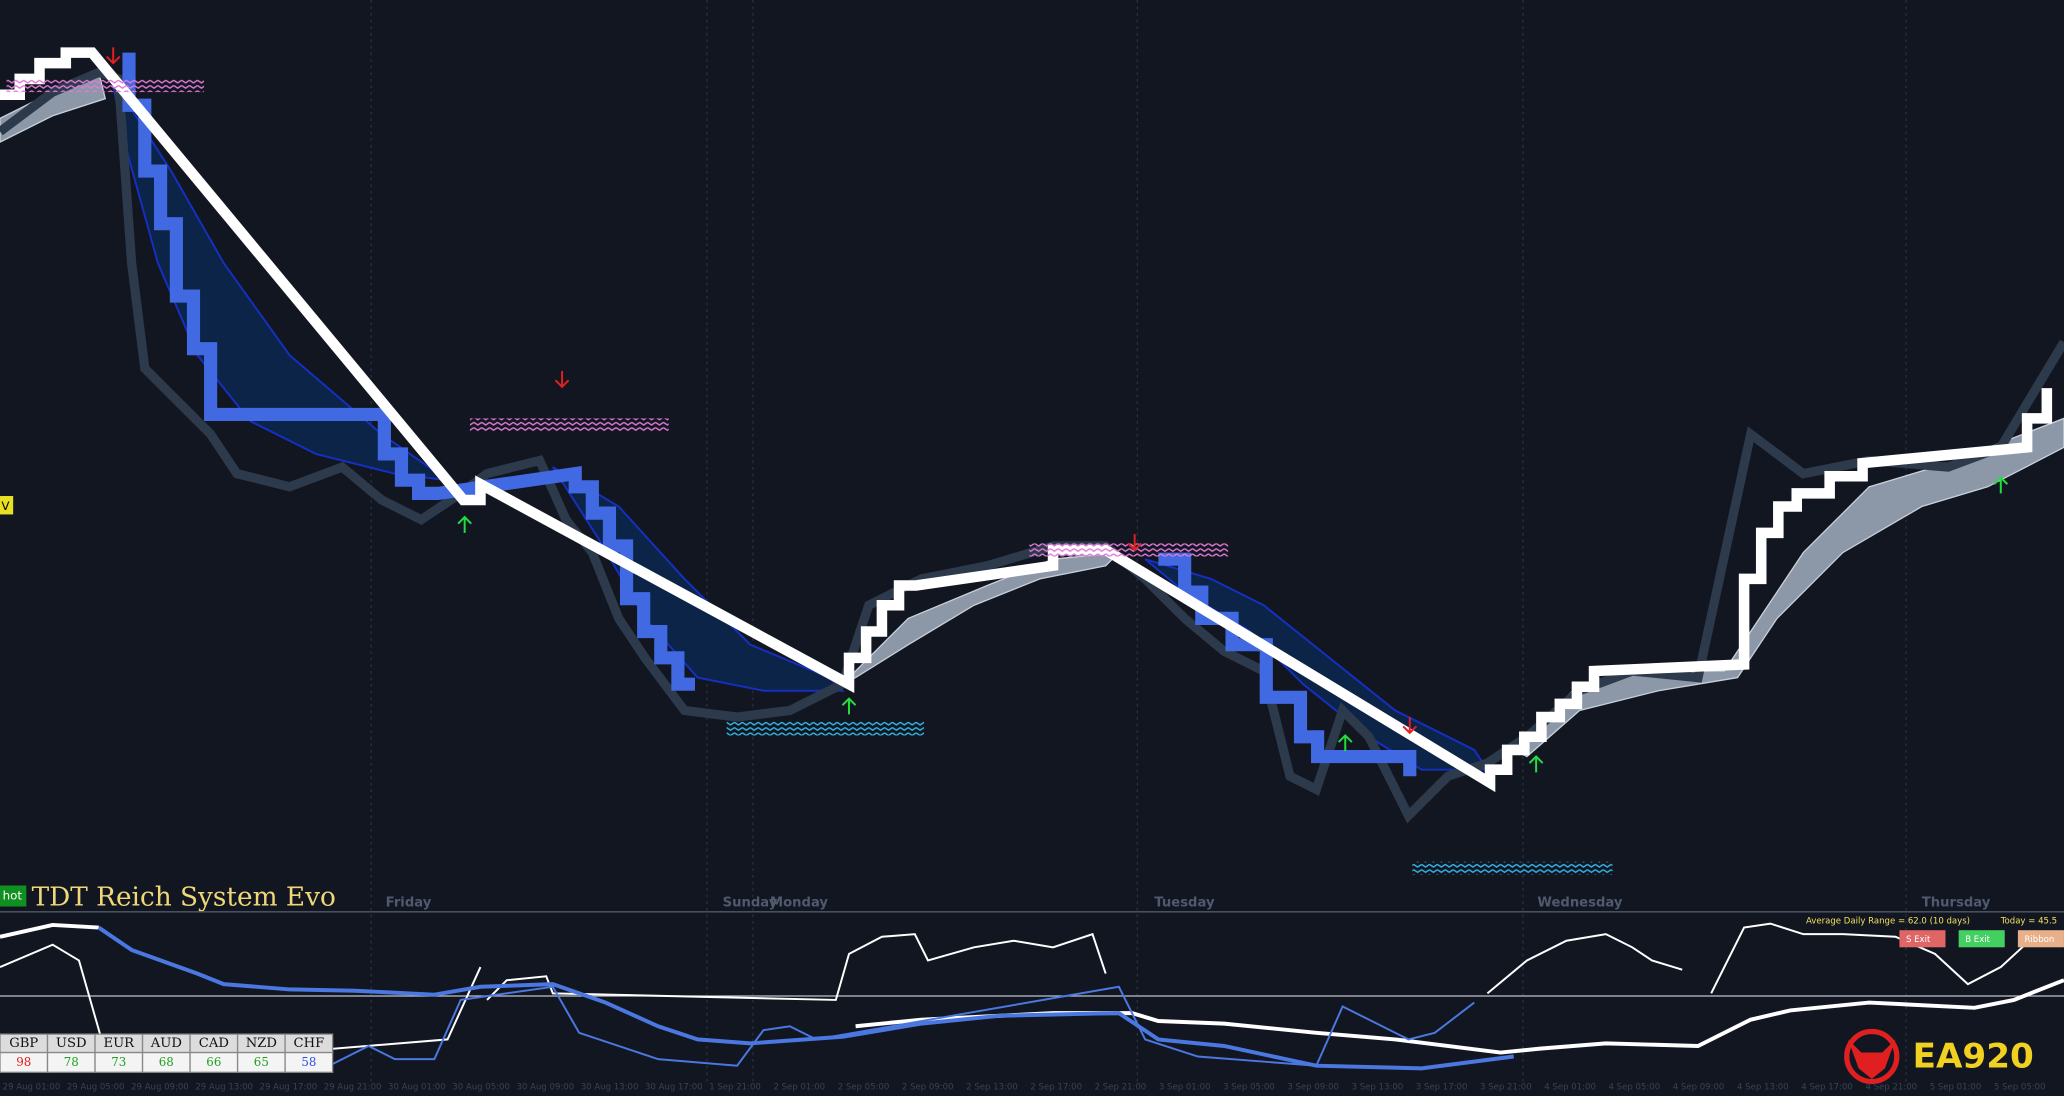  Describe the element at coordinates (417, 1087) in the screenshot. I see `time-label: 30 Aug 01:00` at that location.